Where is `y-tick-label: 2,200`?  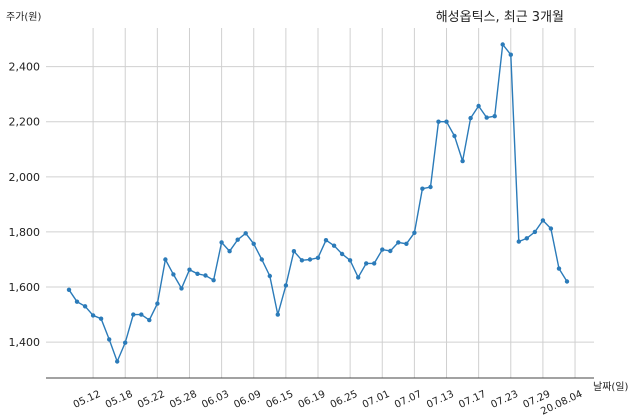 y-tick-label: 2,200 is located at coordinates (25, 122).